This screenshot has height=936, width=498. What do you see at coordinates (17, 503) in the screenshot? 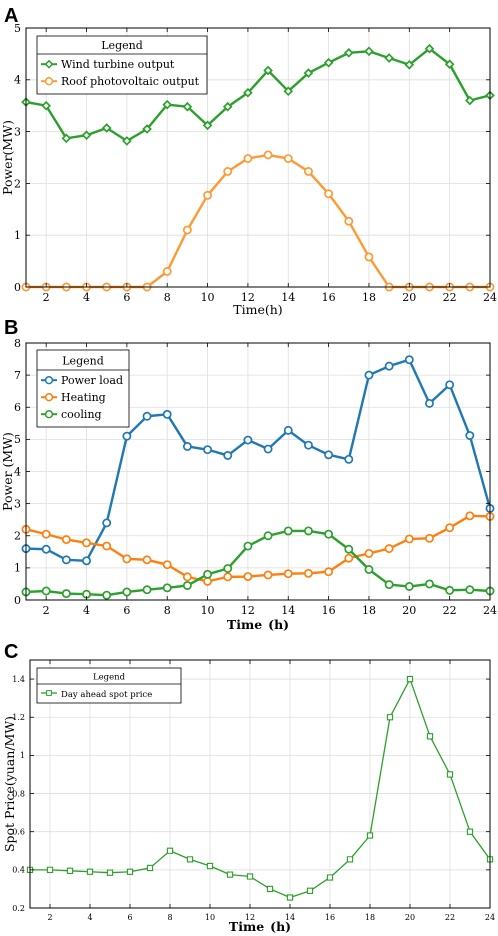
I see `y-tick-label: 3` at bounding box center [17, 503].